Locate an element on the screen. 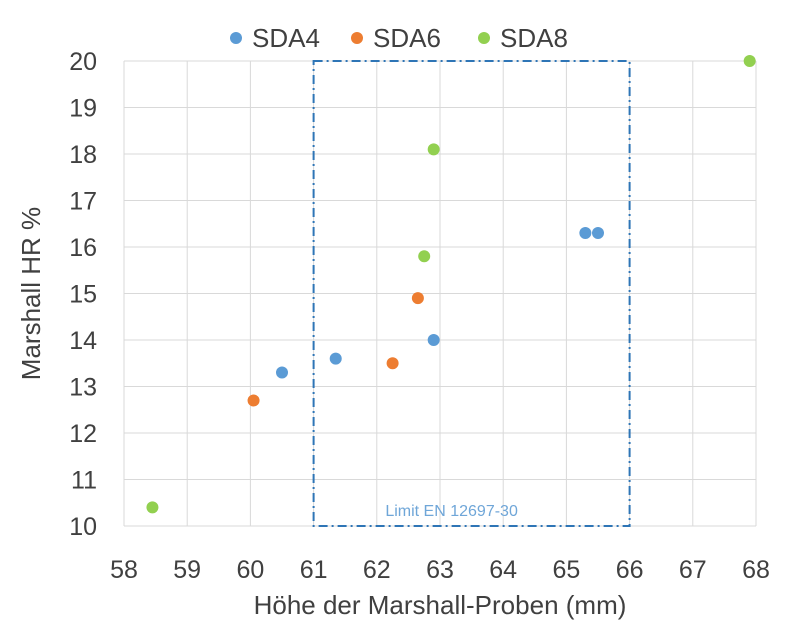 This screenshot has height=634, width=789. y-tick-label: 12 is located at coordinates (83, 434).